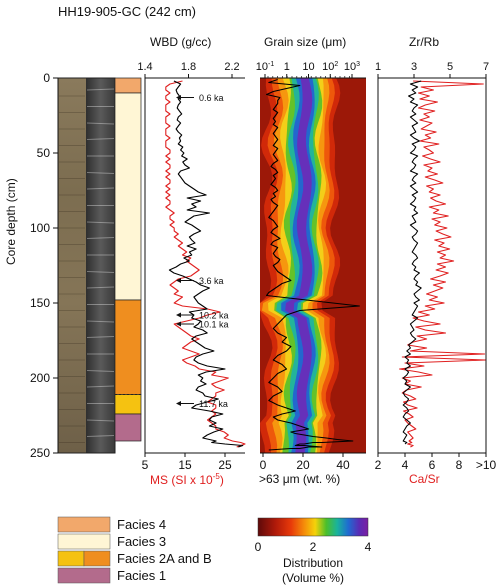 This screenshot has height=587, width=498. I want to click on heatmap-band, so click(299, 265).